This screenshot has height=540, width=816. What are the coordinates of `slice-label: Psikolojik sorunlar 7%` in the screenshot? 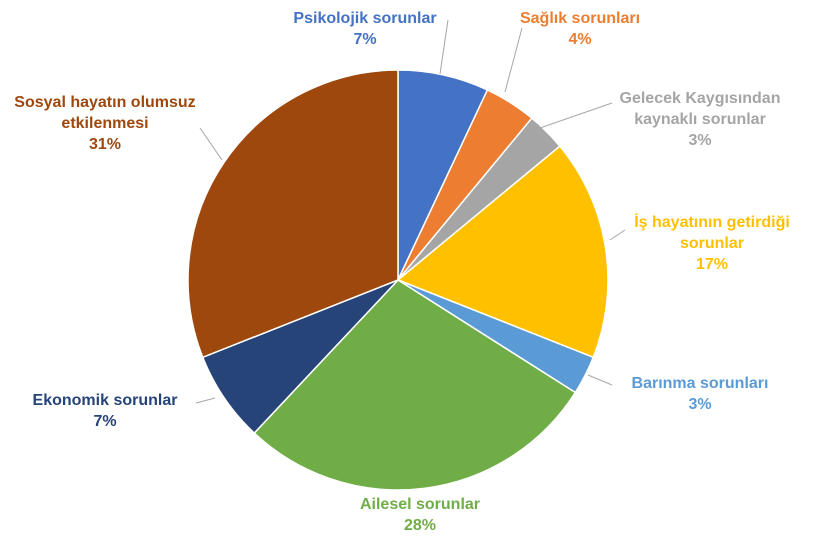 It's located at (365, 29).